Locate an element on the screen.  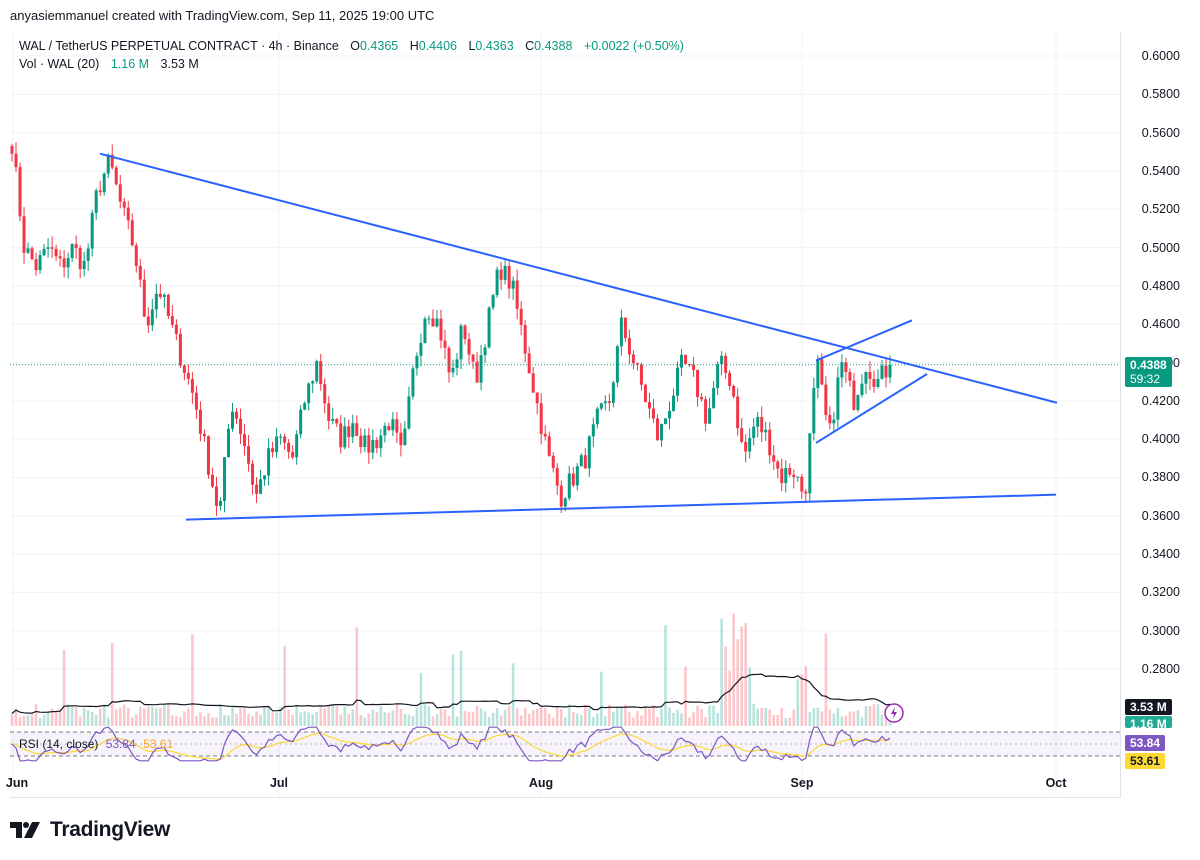
price-tick-label: 0.5200 is located at coordinates (1160, 209).